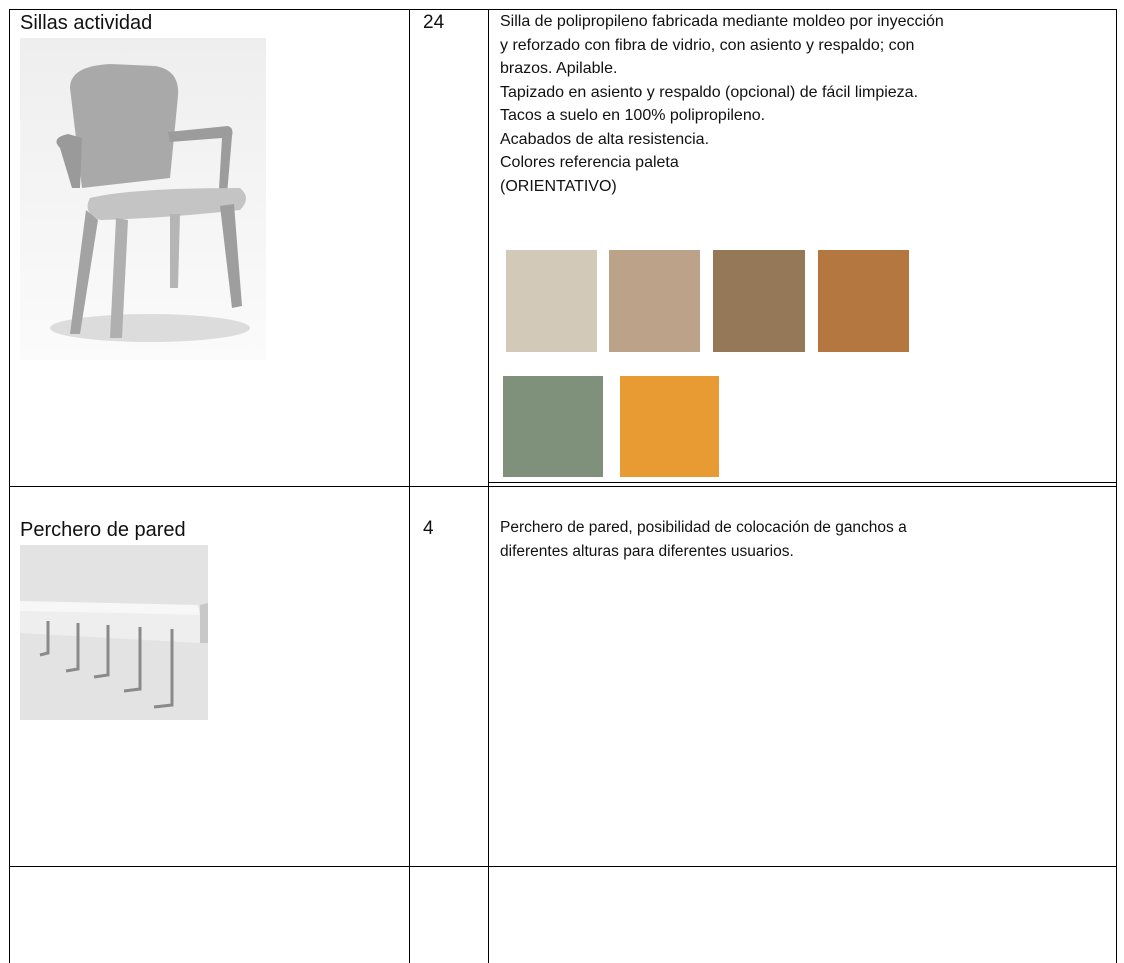  Describe the element at coordinates (558, 186) in the screenshot. I see `description-line: (ORIENTATIVO)` at that location.